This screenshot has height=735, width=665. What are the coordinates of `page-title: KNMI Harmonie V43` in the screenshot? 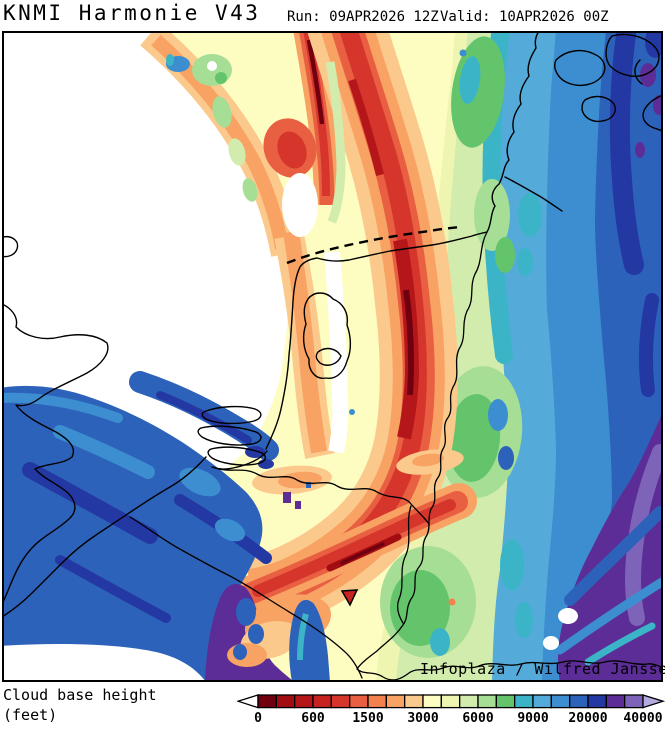 It's located at (132, 13).